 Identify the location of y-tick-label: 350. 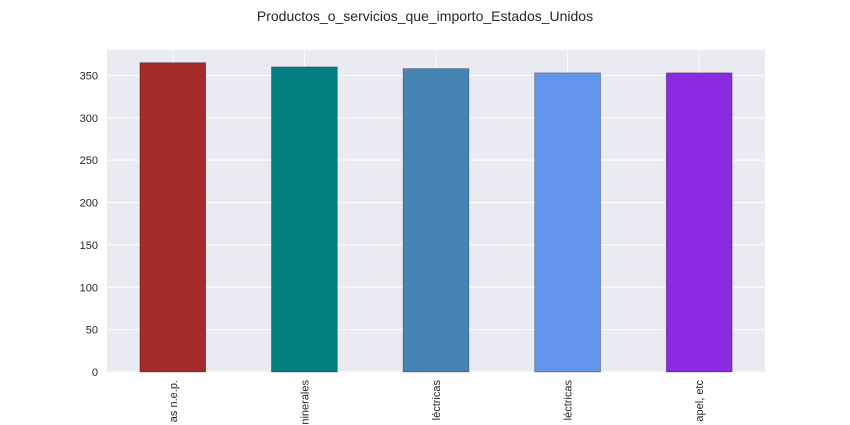
(89, 76).